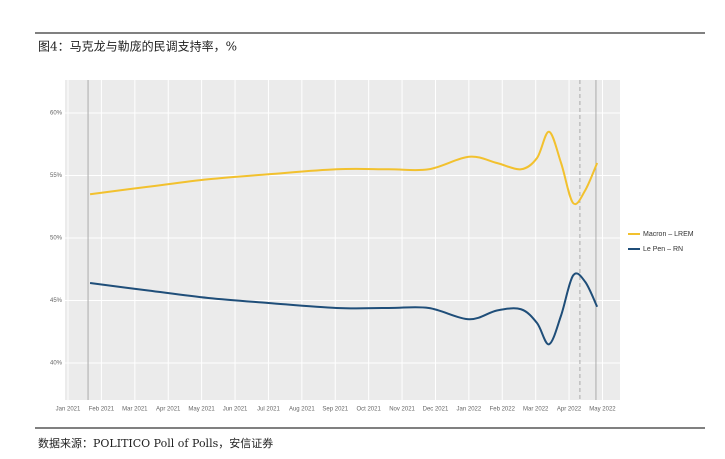 This screenshot has height=459, width=725. I want to click on x-tick-label: Feb 2022, so click(503, 410).